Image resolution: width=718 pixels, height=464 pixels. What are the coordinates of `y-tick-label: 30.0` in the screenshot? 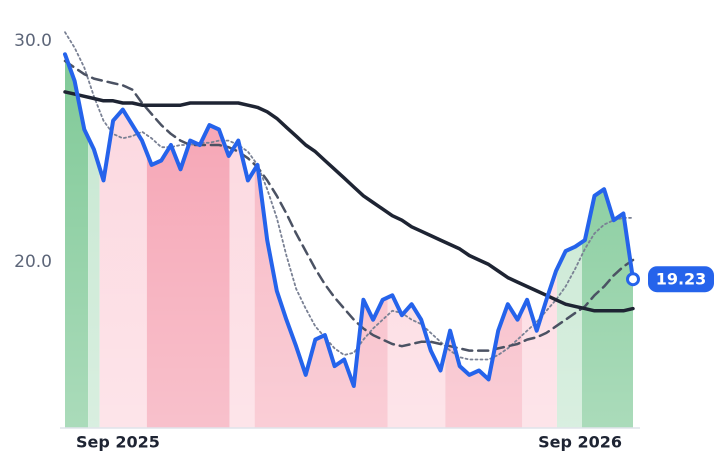 It's located at (33, 41).